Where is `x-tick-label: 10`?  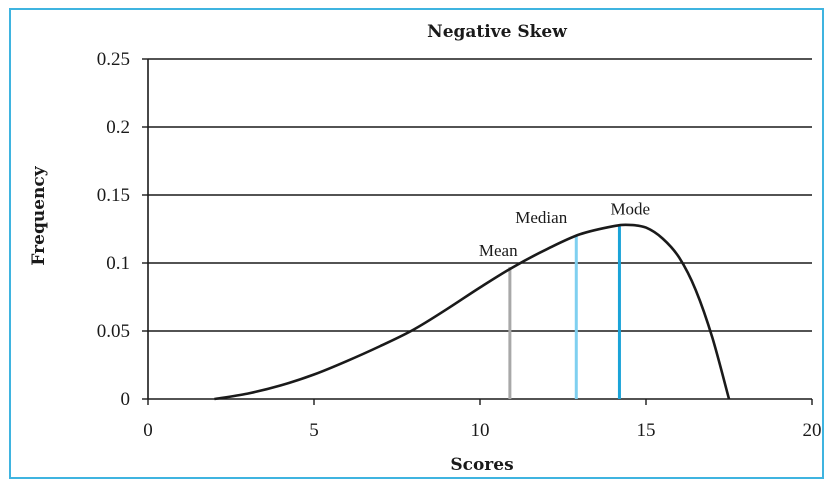
x-tick-label: 10 is located at coordinates (480, 430).